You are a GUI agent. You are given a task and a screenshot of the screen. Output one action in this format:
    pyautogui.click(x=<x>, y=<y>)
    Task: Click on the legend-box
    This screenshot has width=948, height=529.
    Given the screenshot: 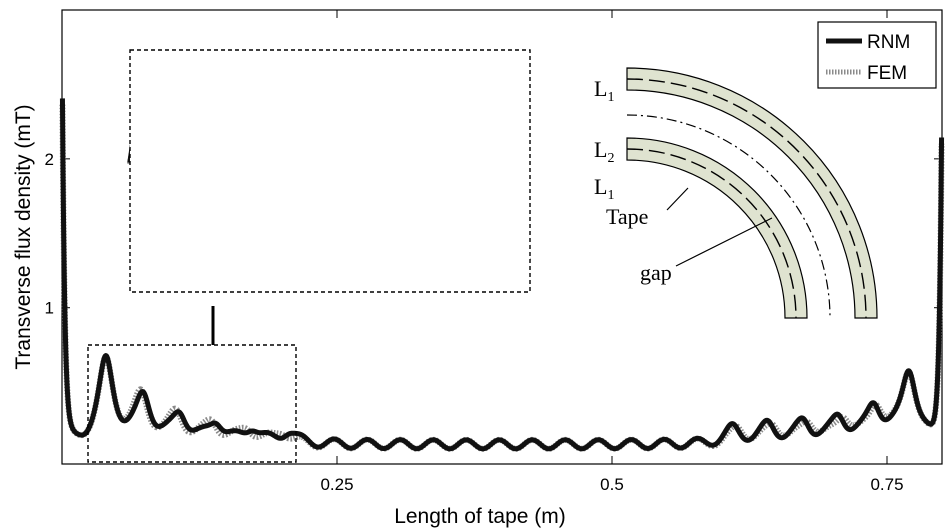 What is the action you would take?
    pyautogui.click(x=877, y=55)
    